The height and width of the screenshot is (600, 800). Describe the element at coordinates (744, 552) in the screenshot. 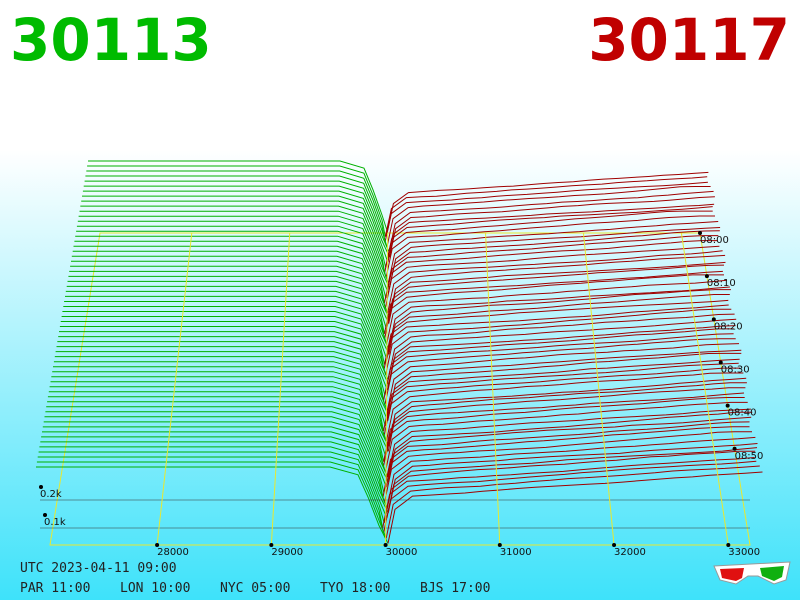

I see `price-tick-label: 33000` at that location.